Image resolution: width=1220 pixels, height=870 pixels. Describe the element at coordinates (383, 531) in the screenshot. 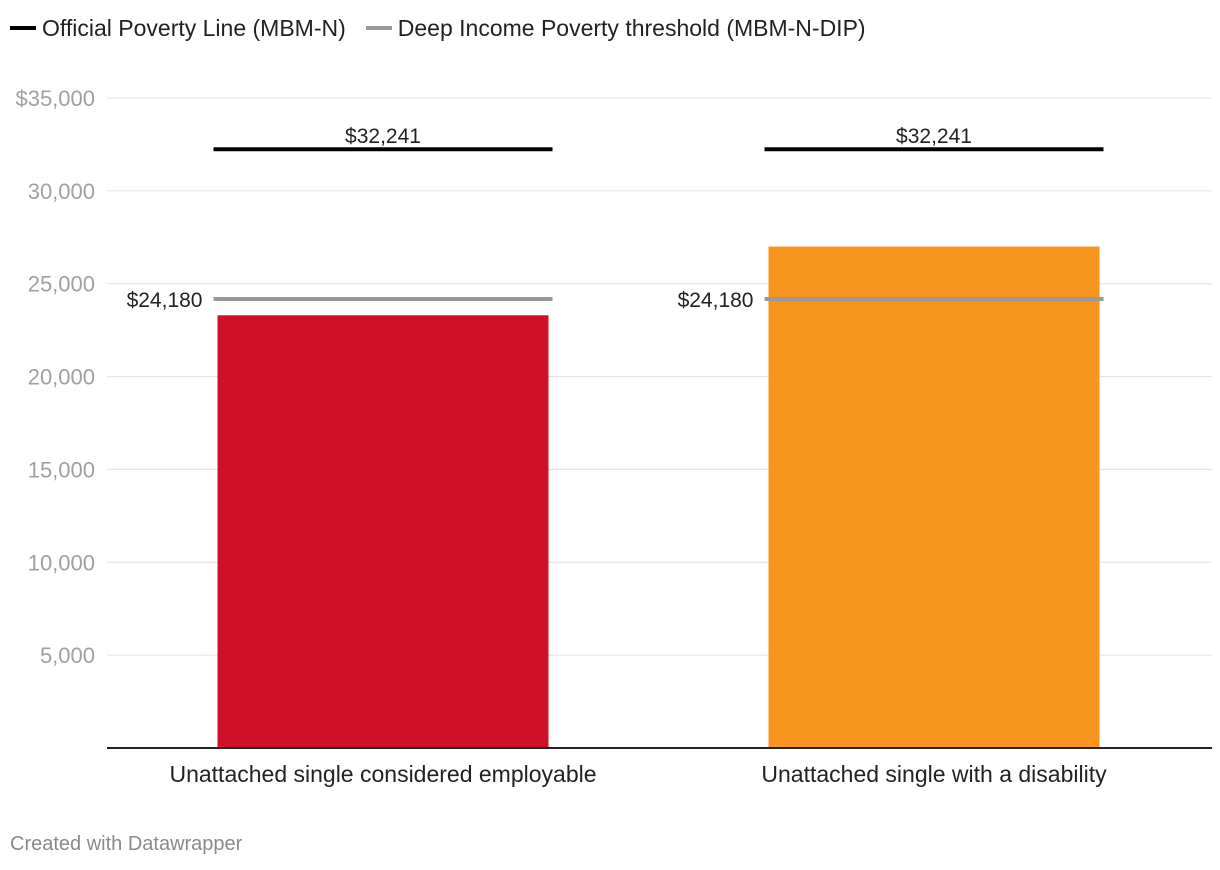

I see `bar` at that location.